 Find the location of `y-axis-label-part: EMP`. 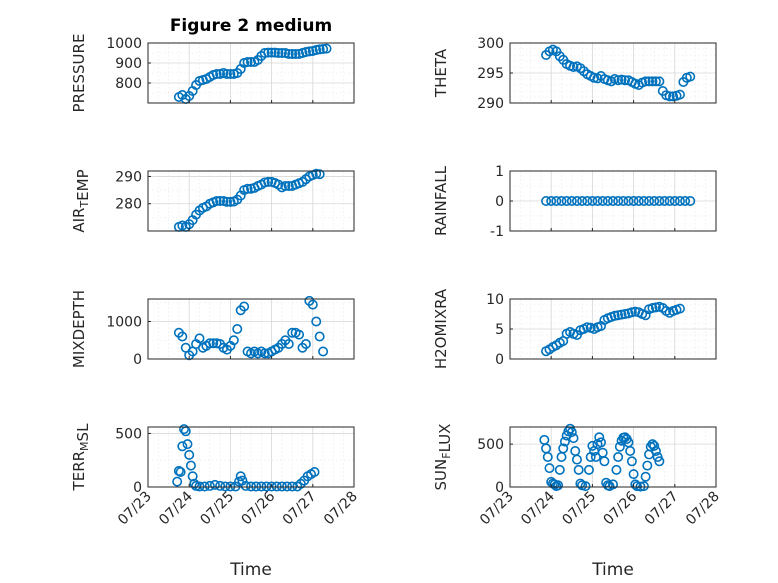

y-axis-label-part: EMP is located at coordinates (83, 184).